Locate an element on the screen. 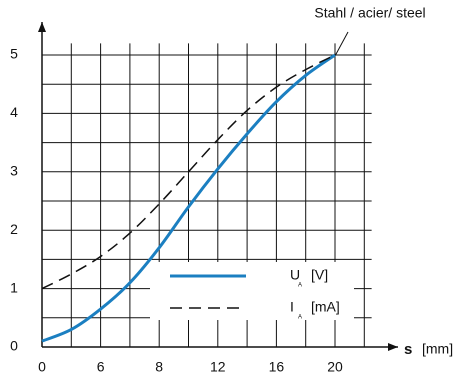 Image resolution: width=466 pixels, height=381 pixels. y-tick-label: 2 is located at coordinates (14, 229).